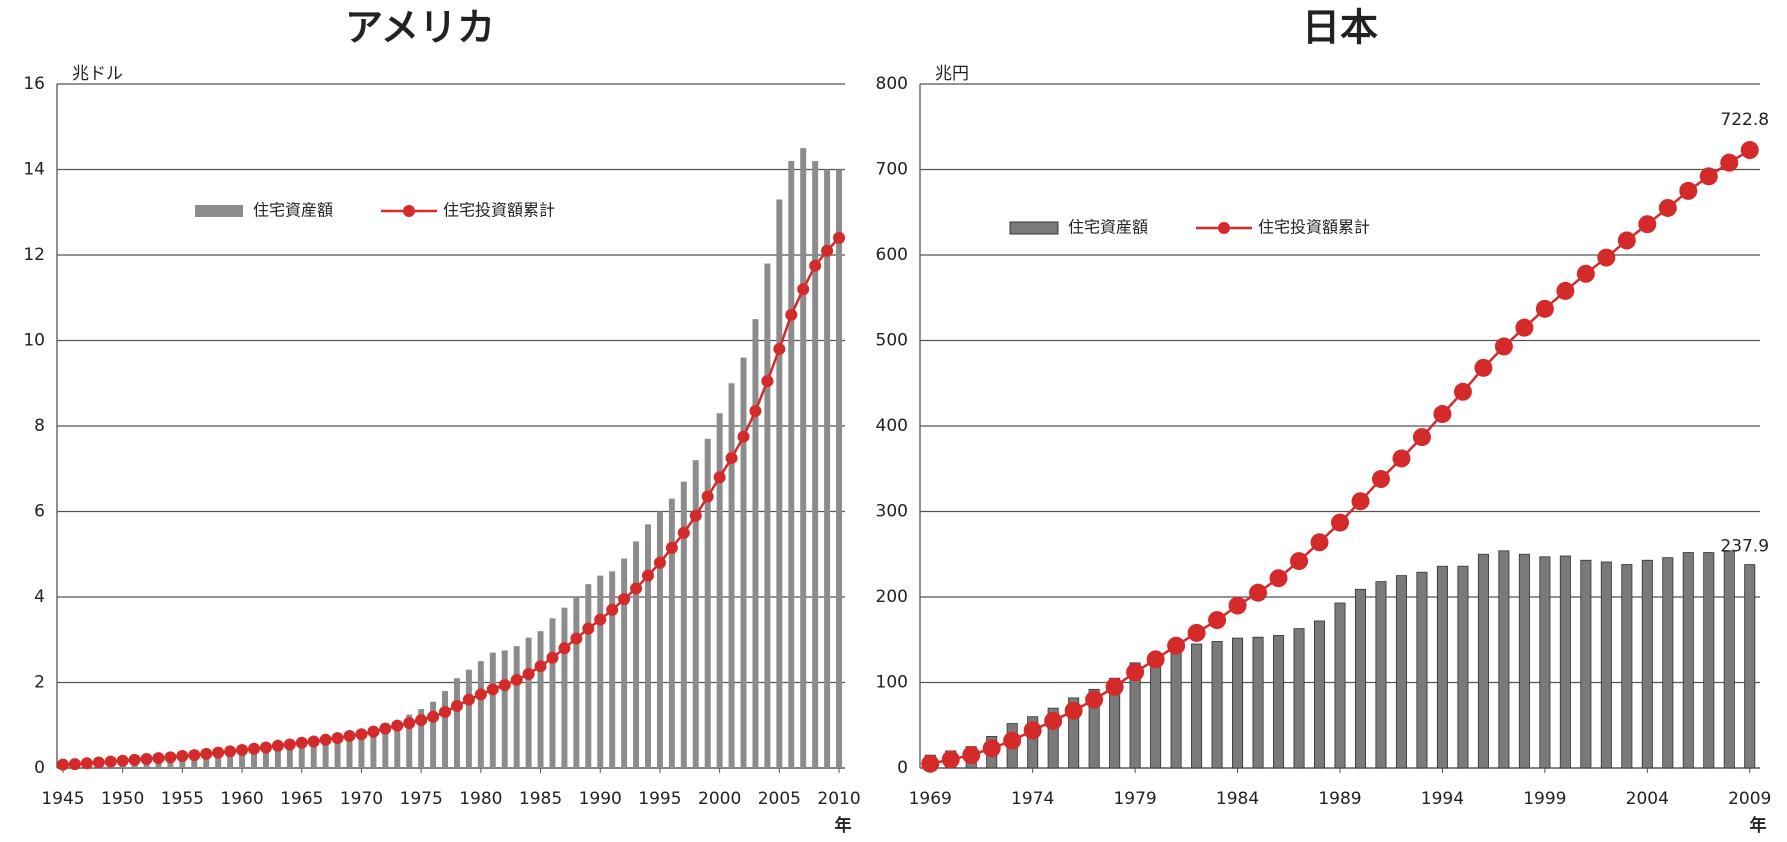 Image resolution: width=1787 pixels, height=842 pixels. I want to click on chart-title: アメリカ, so click(420, 28).